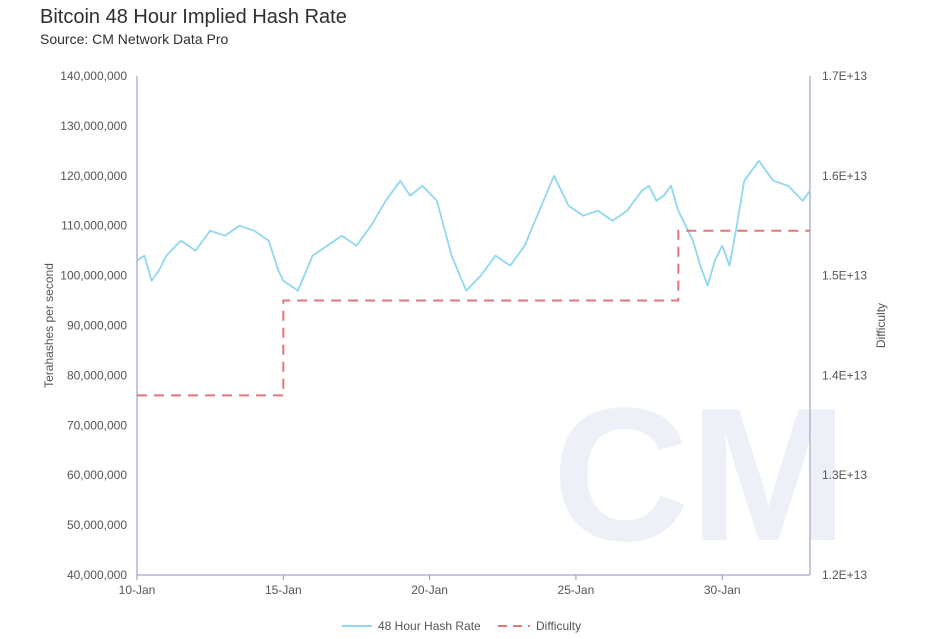  Describe the element at coordinates (97, 425) in the screenshot. I see `y-tick-label: 70,000,000` at that location.